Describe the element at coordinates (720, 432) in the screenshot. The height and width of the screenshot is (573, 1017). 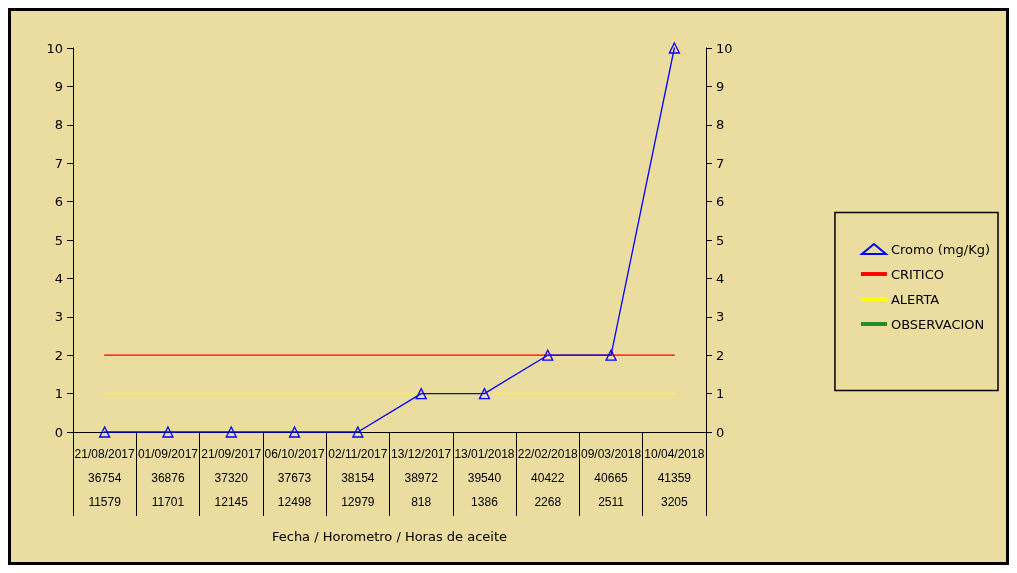
I see `y2-tick-label: 0` at that location.